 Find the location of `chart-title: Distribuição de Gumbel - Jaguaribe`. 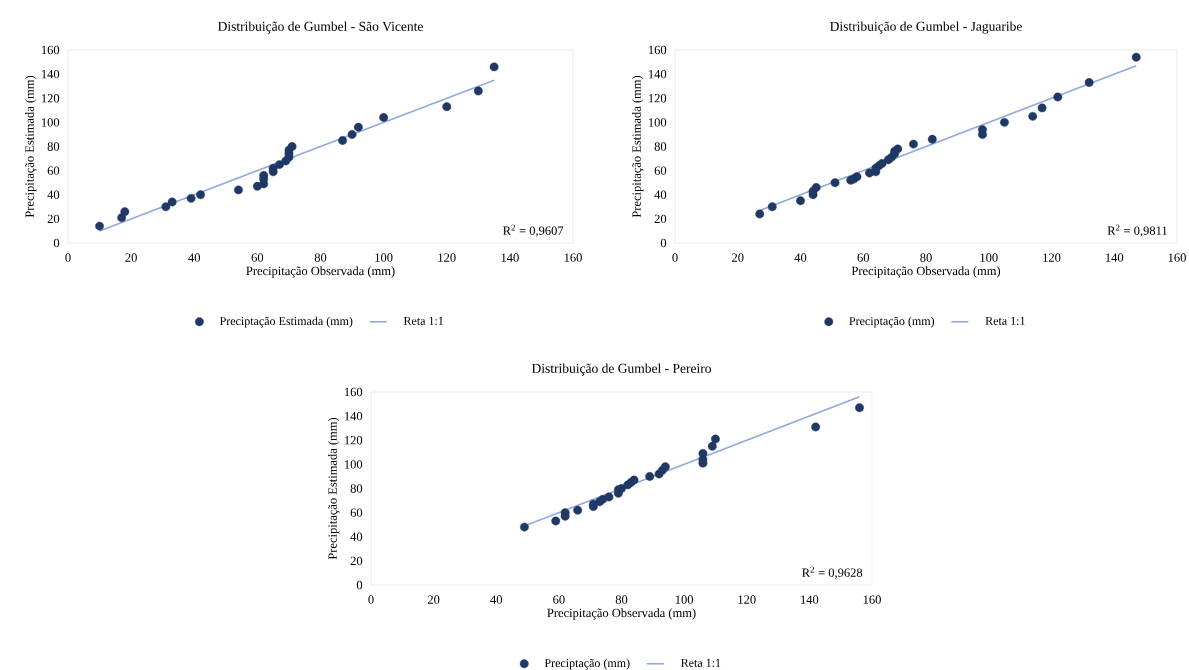

chart-title: Distribuição de Gumbel - Jaguaribe is located at coordinates (926, 27).